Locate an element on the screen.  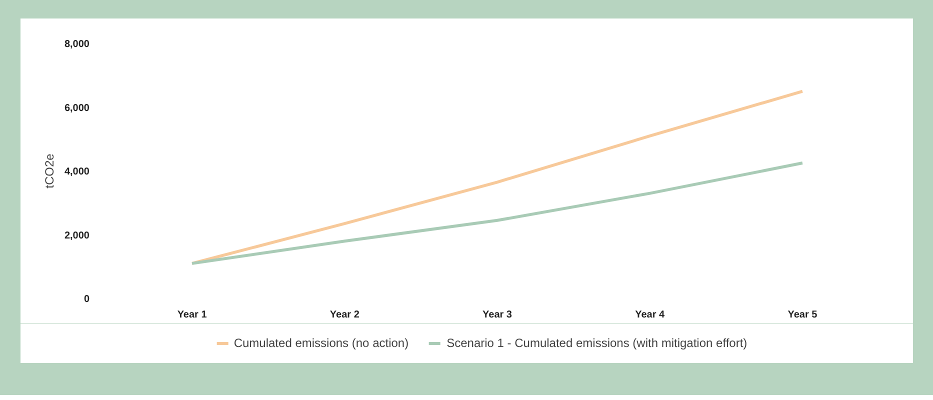
y-tick-label: 2,000 is located at coordinates (77, 236).